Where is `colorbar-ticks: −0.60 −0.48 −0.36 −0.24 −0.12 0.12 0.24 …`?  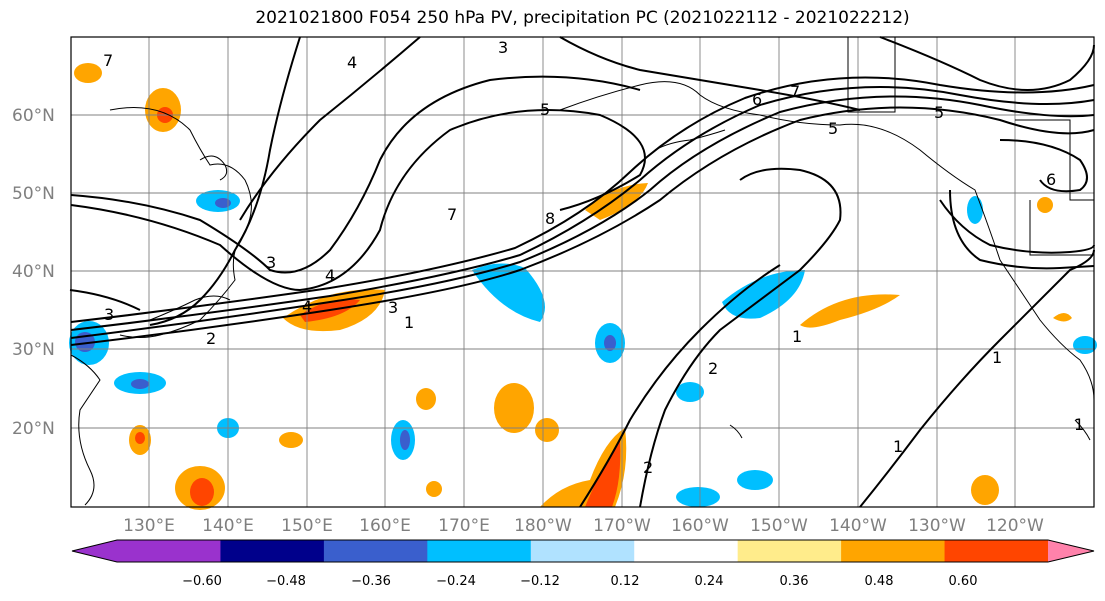 colorbar-ticks: −0.60 −0.48 −0.36 −0.24 −0.12 0.12 0.24 … is located at coordinates (579, 581).